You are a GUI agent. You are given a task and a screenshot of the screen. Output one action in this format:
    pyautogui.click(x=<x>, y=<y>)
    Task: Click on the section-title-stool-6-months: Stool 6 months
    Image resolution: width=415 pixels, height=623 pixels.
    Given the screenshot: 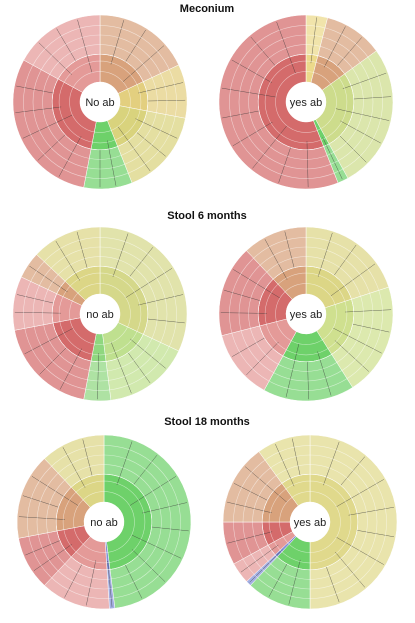 What is the action you would take?
    pyautogui.click(x=206, y=216)
    